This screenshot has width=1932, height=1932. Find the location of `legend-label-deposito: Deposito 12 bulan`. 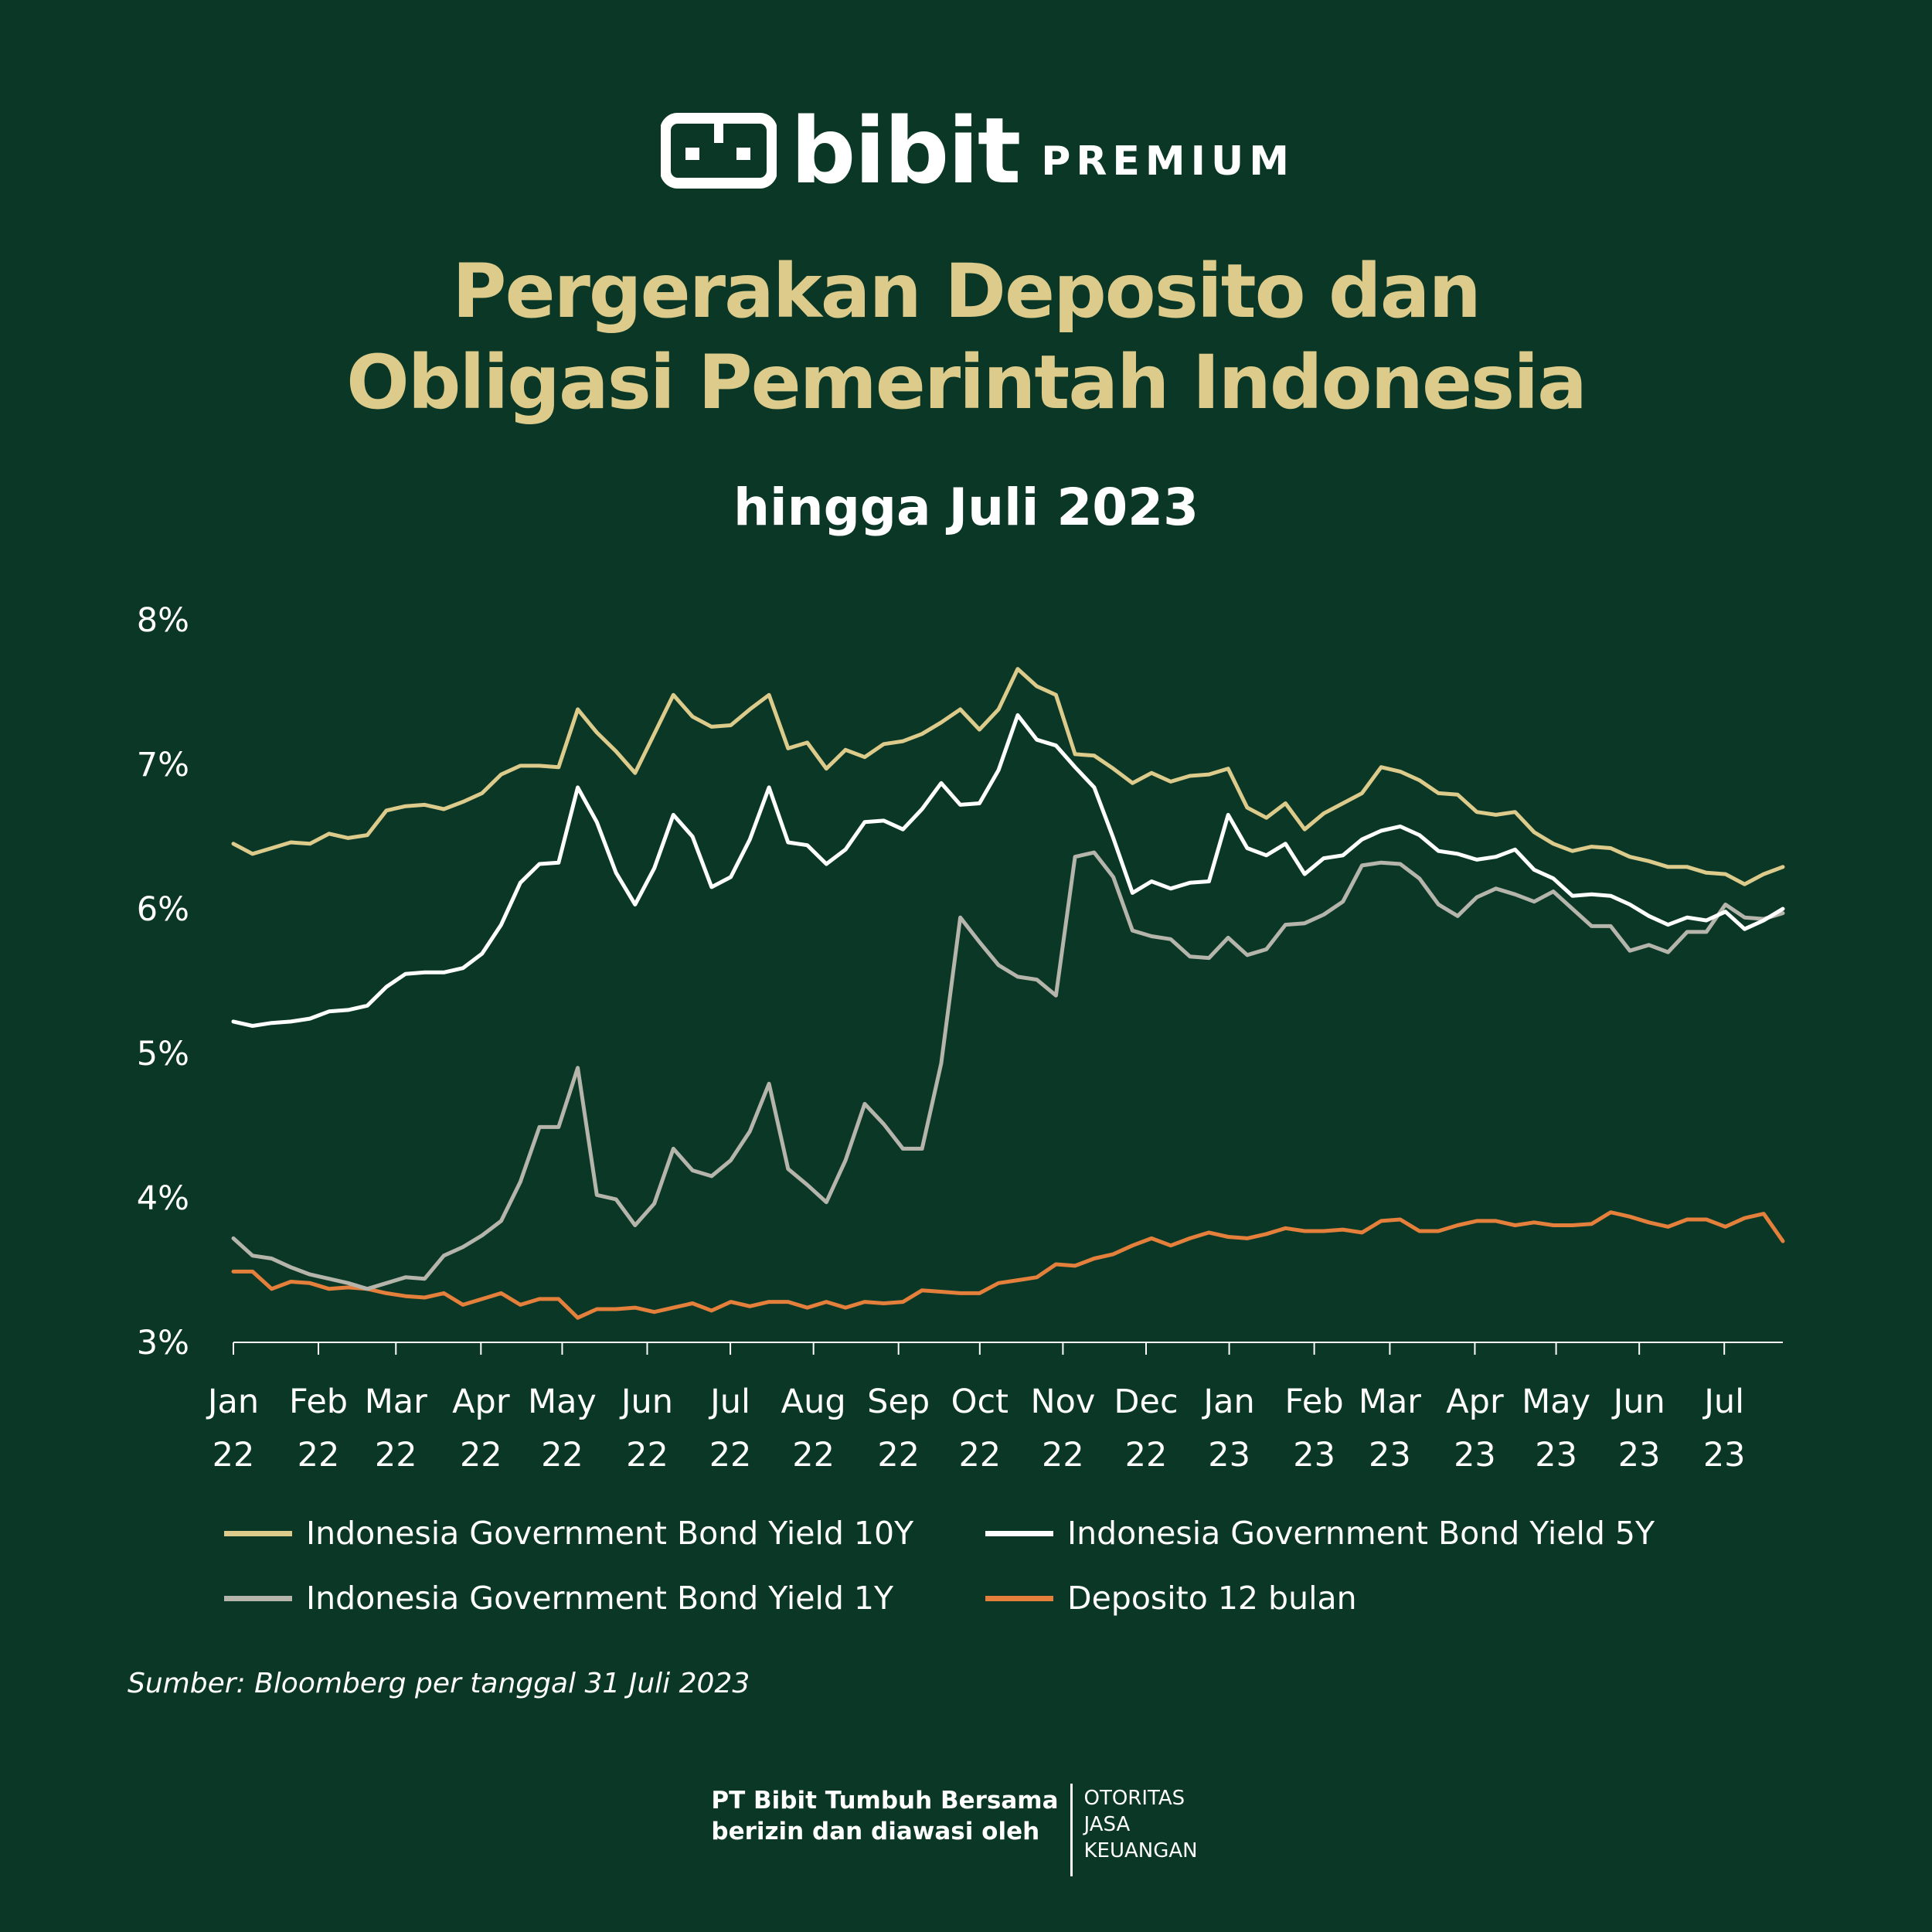

legend-label-deposito: Deposito 12 bulan is located at coordinates (1212, 1599).